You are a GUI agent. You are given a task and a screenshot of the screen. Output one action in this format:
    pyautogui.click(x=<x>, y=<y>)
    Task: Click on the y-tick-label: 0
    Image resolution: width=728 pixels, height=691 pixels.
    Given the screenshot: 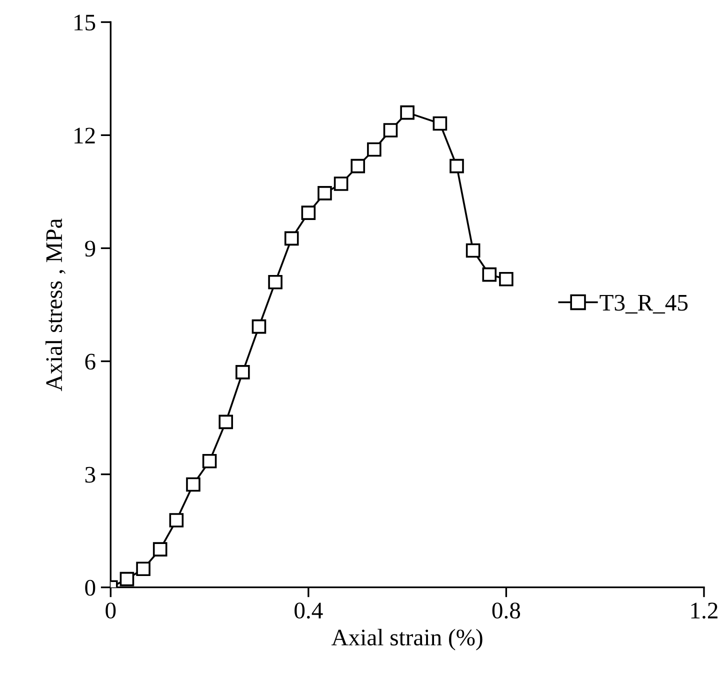 What is the action you would take?
    pyautogui.click(x=90, y=588)
    